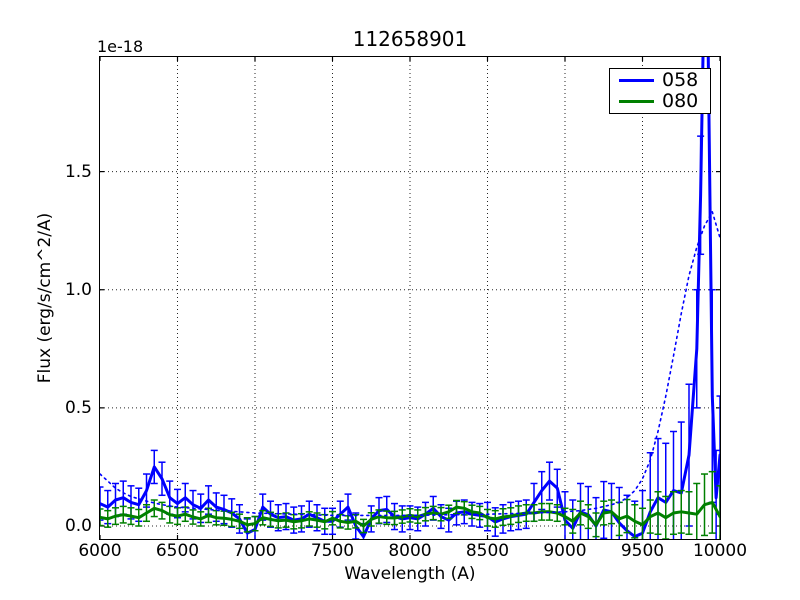 This screenshot has height=600, width=800. Describe the element at coordinates (720, 551) in the screenshot. I see `x-tick-label: 10000` at that location.